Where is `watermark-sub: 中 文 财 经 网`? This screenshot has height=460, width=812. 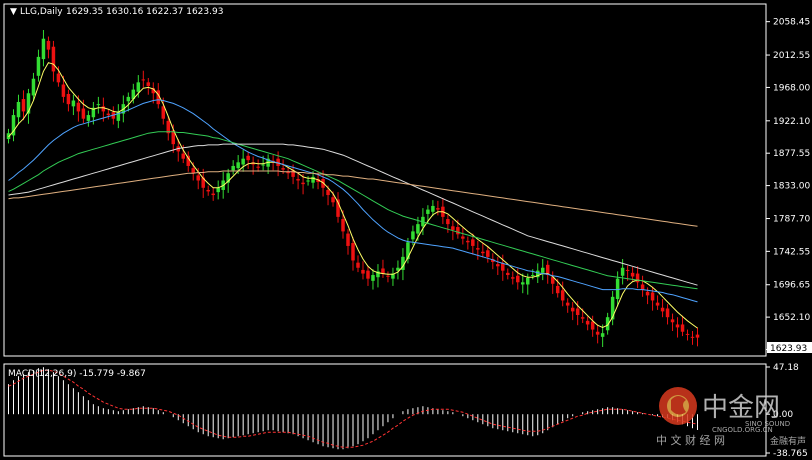 watermark-sub: 中 文 财 经 网 is located at coordinates (690, 440).